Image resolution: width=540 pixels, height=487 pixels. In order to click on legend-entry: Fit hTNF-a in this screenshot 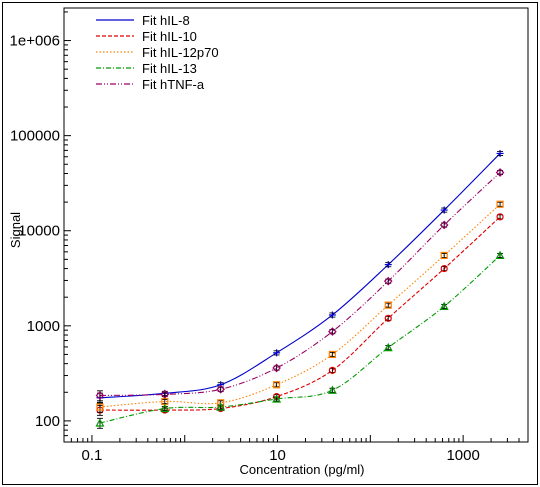, I will do `click(173, 84)`.